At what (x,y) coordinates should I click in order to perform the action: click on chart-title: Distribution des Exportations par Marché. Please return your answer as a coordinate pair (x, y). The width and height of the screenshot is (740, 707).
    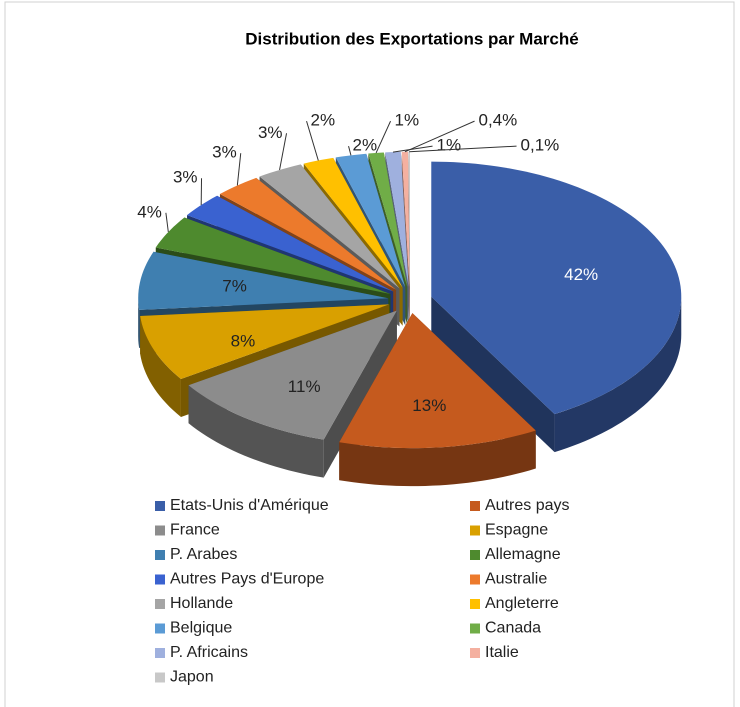
    Looking at the image, I should click on (411, 38).